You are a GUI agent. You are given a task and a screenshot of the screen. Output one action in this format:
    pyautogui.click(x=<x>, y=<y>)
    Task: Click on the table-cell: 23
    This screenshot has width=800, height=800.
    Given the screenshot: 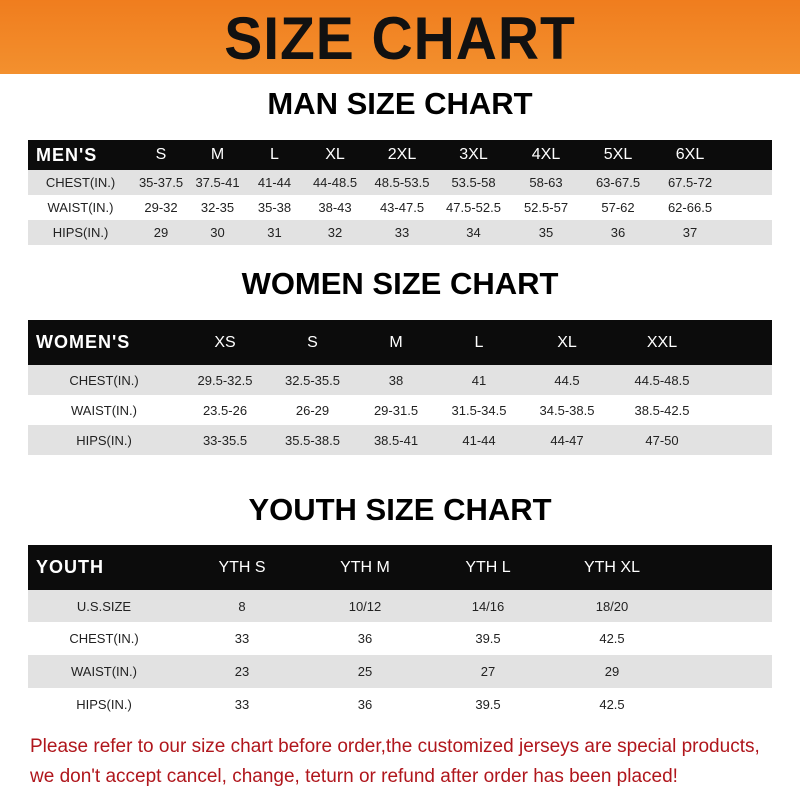 What is the action you would take?
    pyautogui.click(x=242, y=671)
    